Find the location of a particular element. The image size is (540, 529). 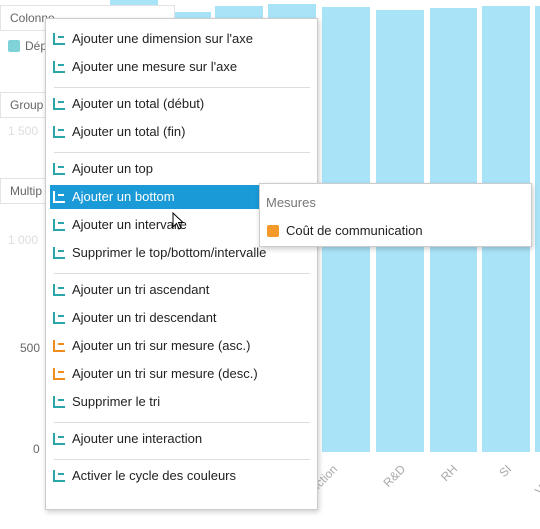

submenu-item: Coût de communication is located at coordinates (396, 231).